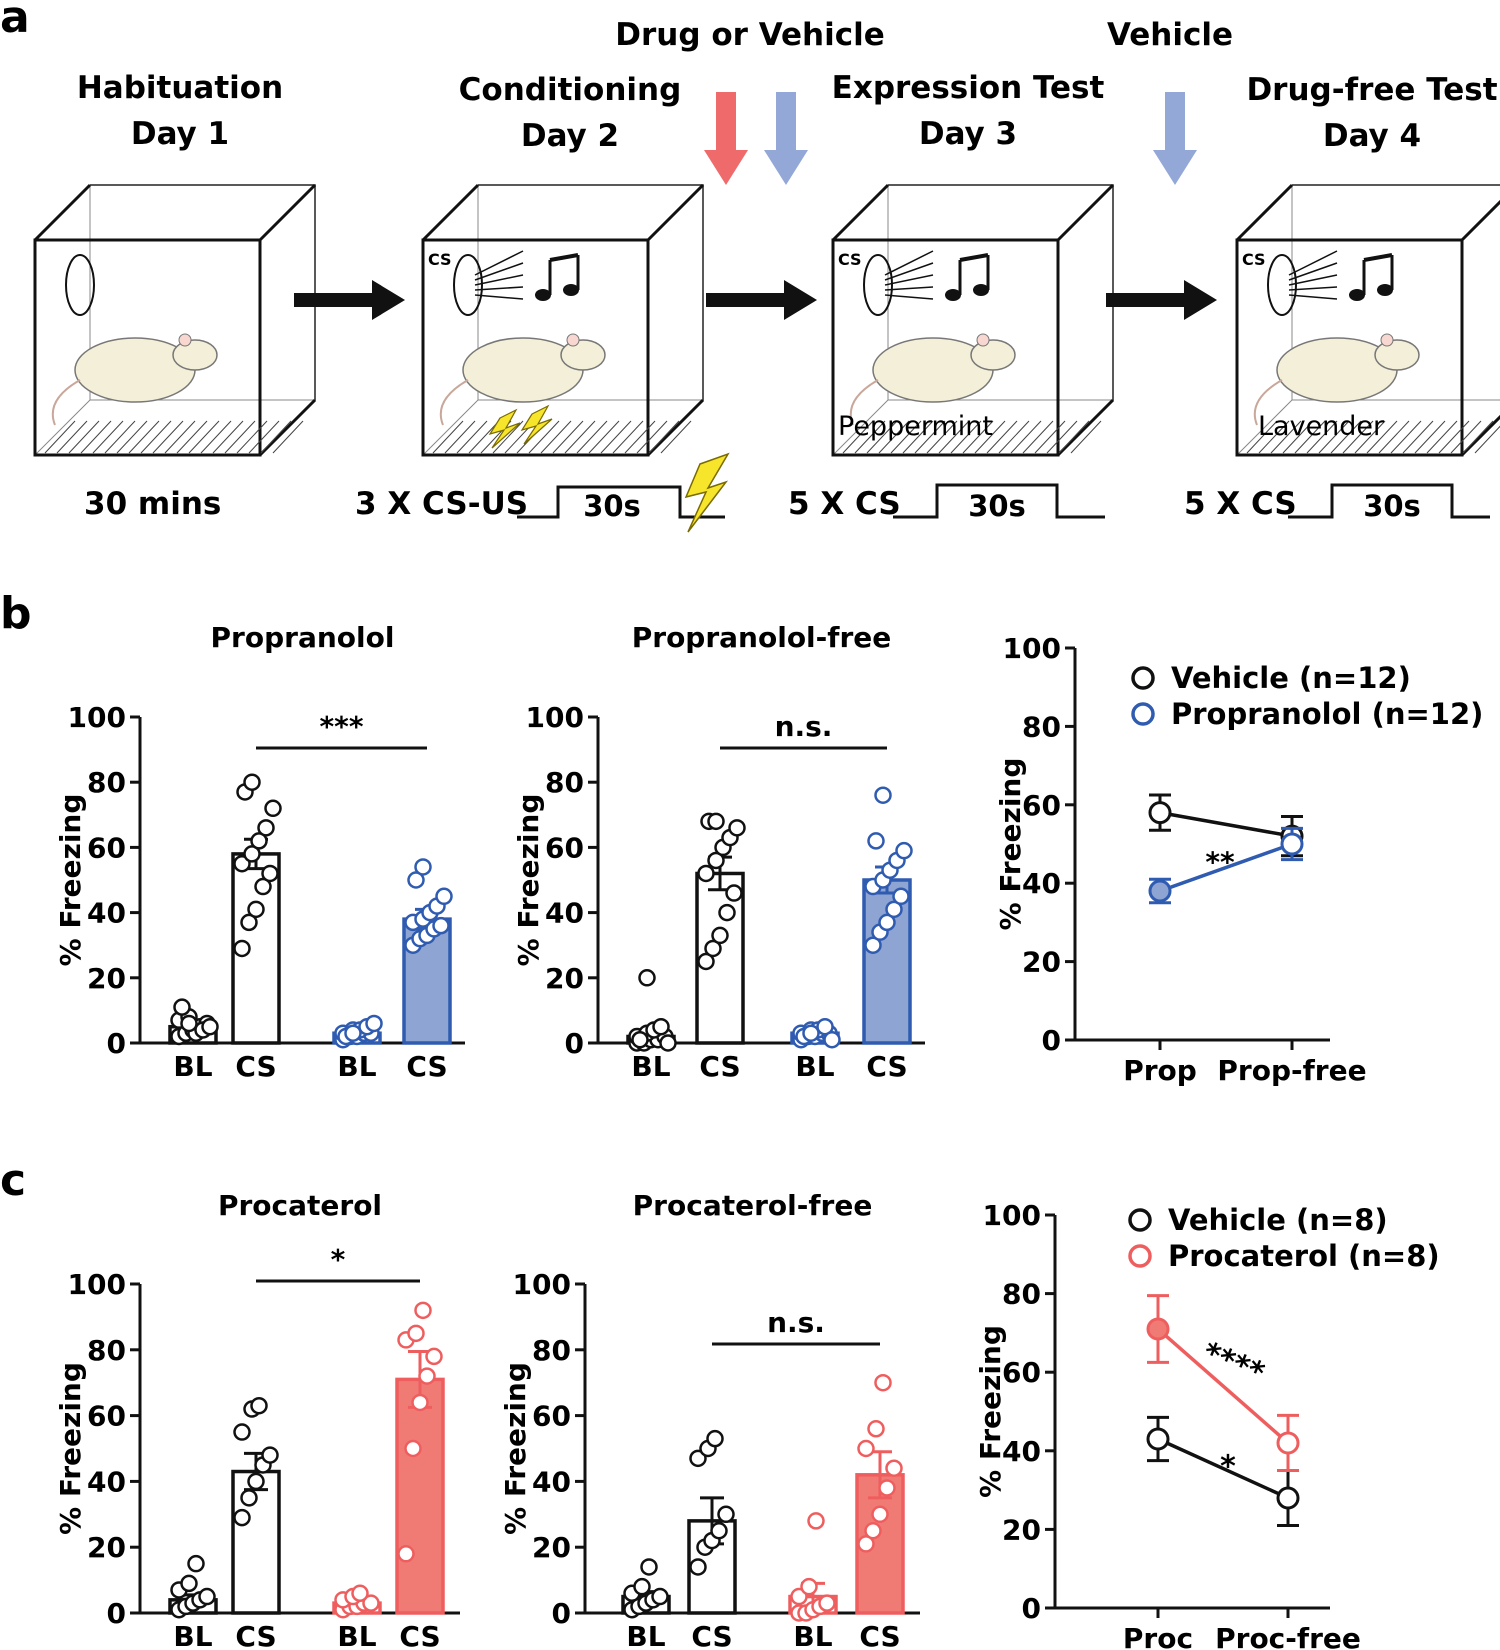 The width and height of the screenshot is (1500, 1650). What do you see at coordinates (522, 379) in the screenshot?
I see `rat-icon` at bounding box center [522, 379].